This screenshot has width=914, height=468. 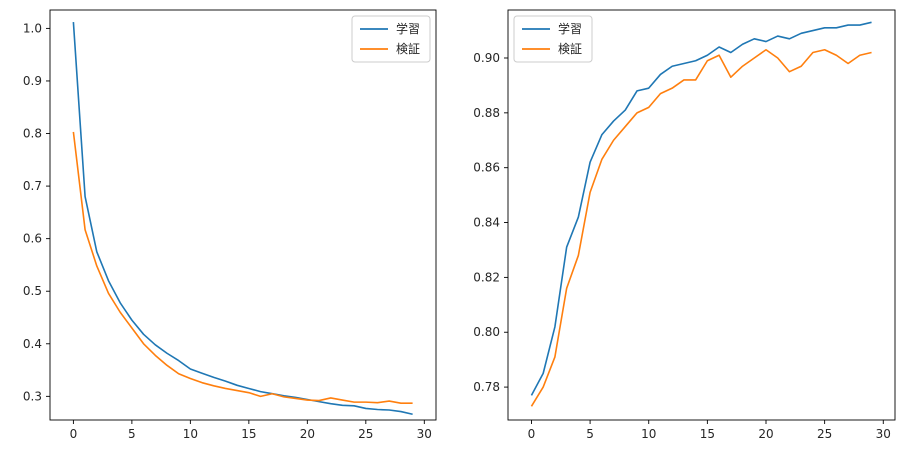 I want to click on y-tick-label: 0.82, so click(x=486, y=277).